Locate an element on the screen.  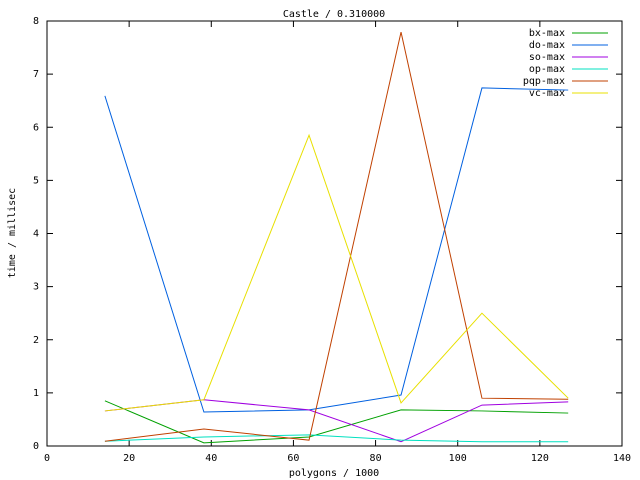
y-tick-label: 5 is located at coordinates (36, 180).